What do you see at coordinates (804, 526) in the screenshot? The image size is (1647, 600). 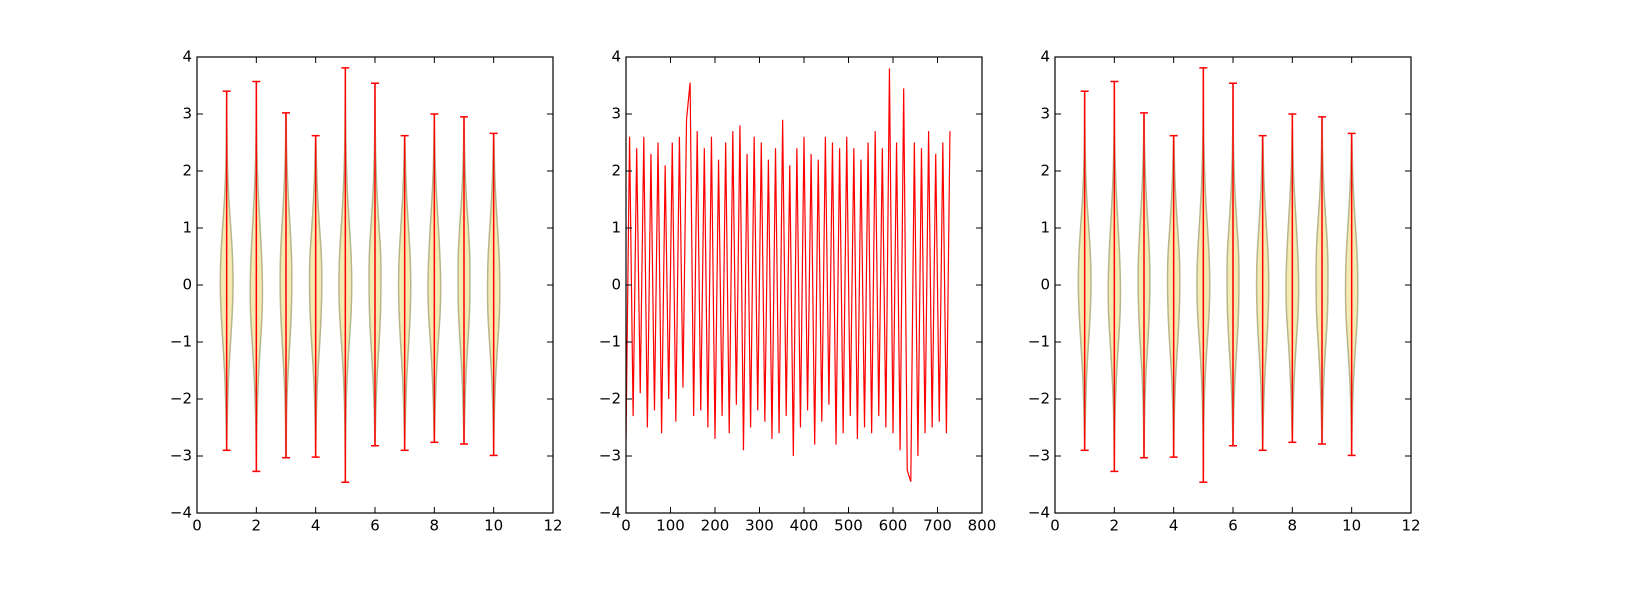 I see `x-tick-label: 400` at bounding box center [804, 526].